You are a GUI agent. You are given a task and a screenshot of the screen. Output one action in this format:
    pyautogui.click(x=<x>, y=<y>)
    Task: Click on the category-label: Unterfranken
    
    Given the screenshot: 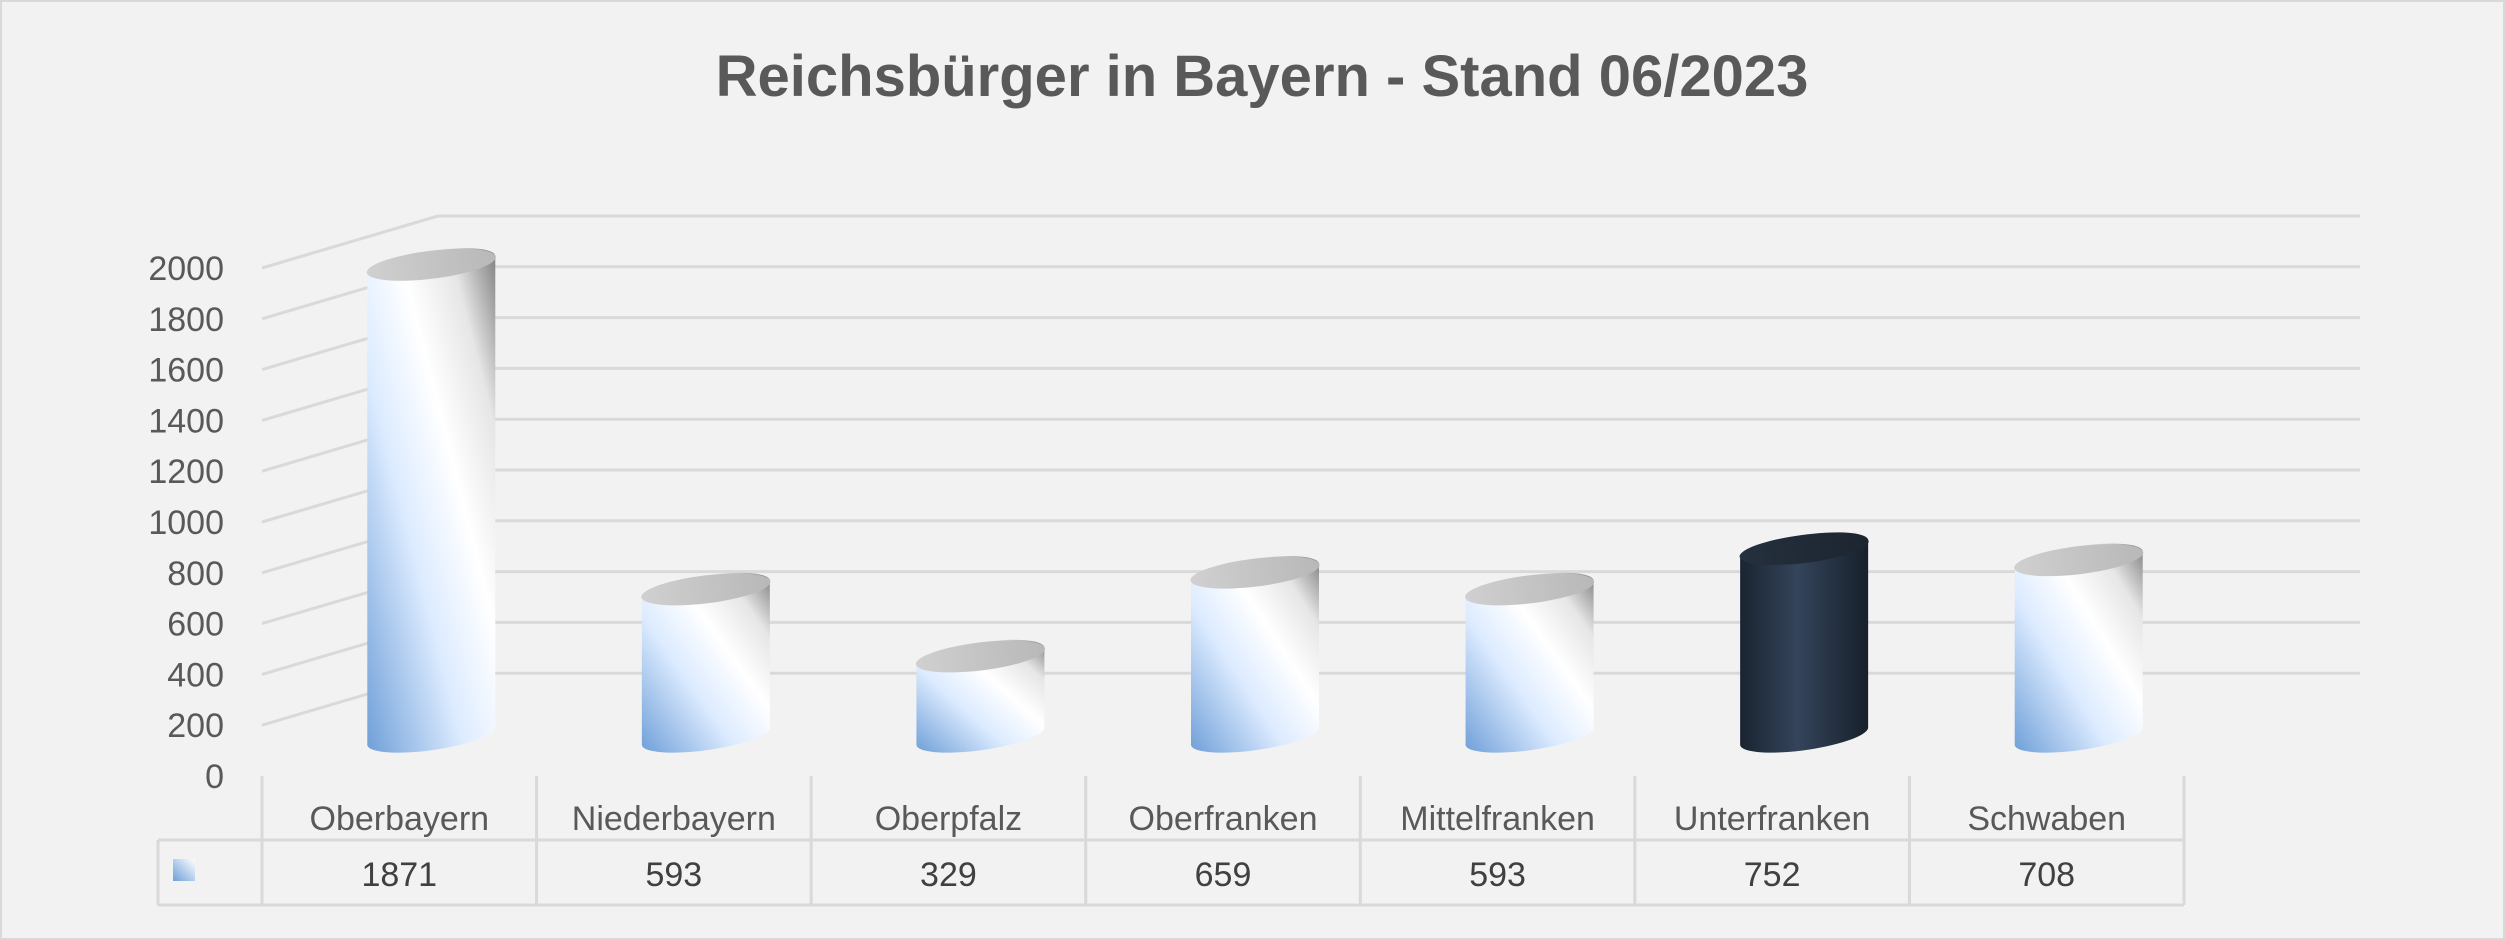 What is the action you would take?
    pyautogui.click(x=1772, y=819)
    